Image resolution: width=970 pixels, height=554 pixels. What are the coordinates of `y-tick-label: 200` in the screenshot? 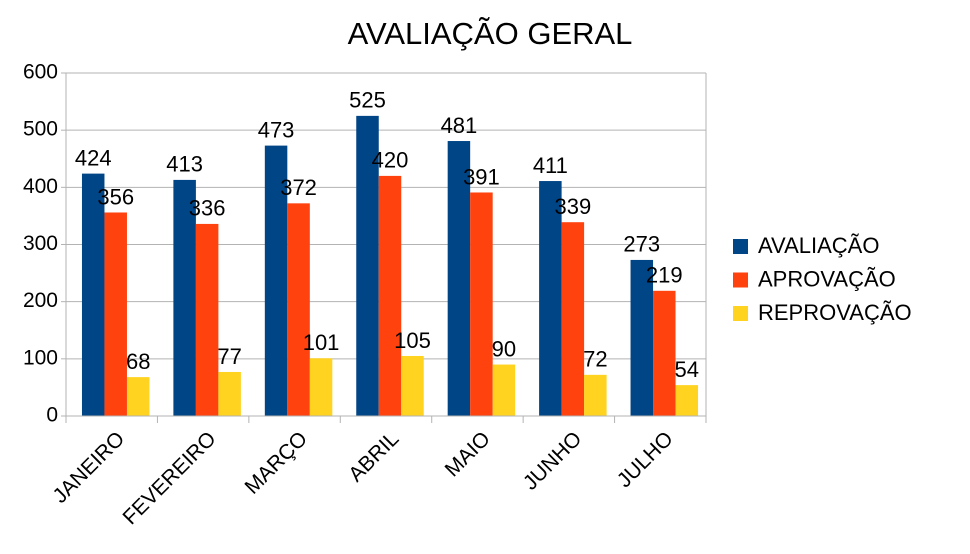 It's located at (40, 300).